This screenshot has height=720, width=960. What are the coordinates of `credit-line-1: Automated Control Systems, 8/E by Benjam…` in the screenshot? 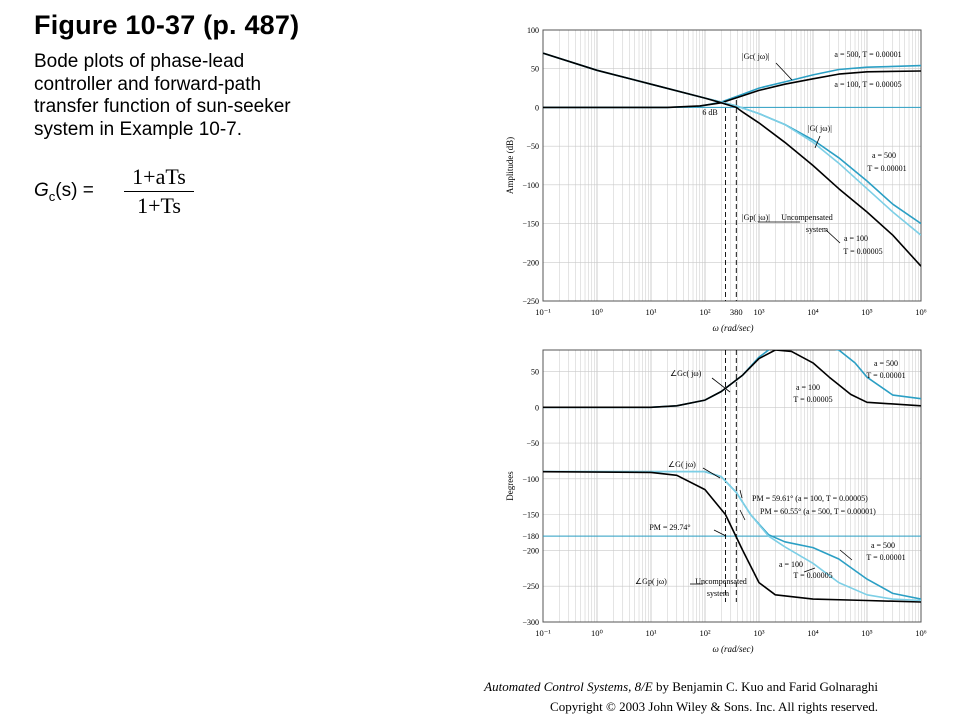 It's located at (599, 687).